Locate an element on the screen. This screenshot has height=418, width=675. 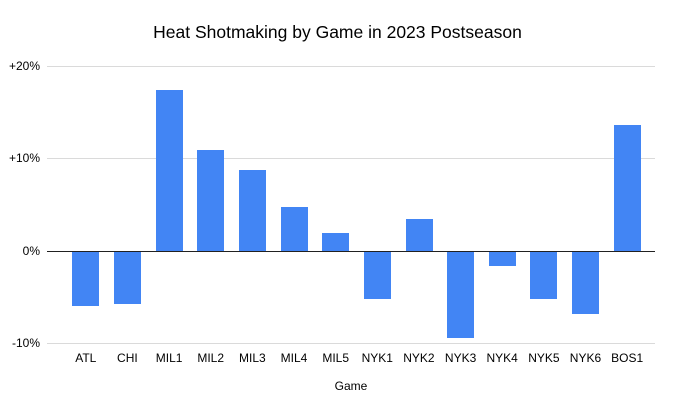
bar-mil1 is located at coordinates (169, 170).